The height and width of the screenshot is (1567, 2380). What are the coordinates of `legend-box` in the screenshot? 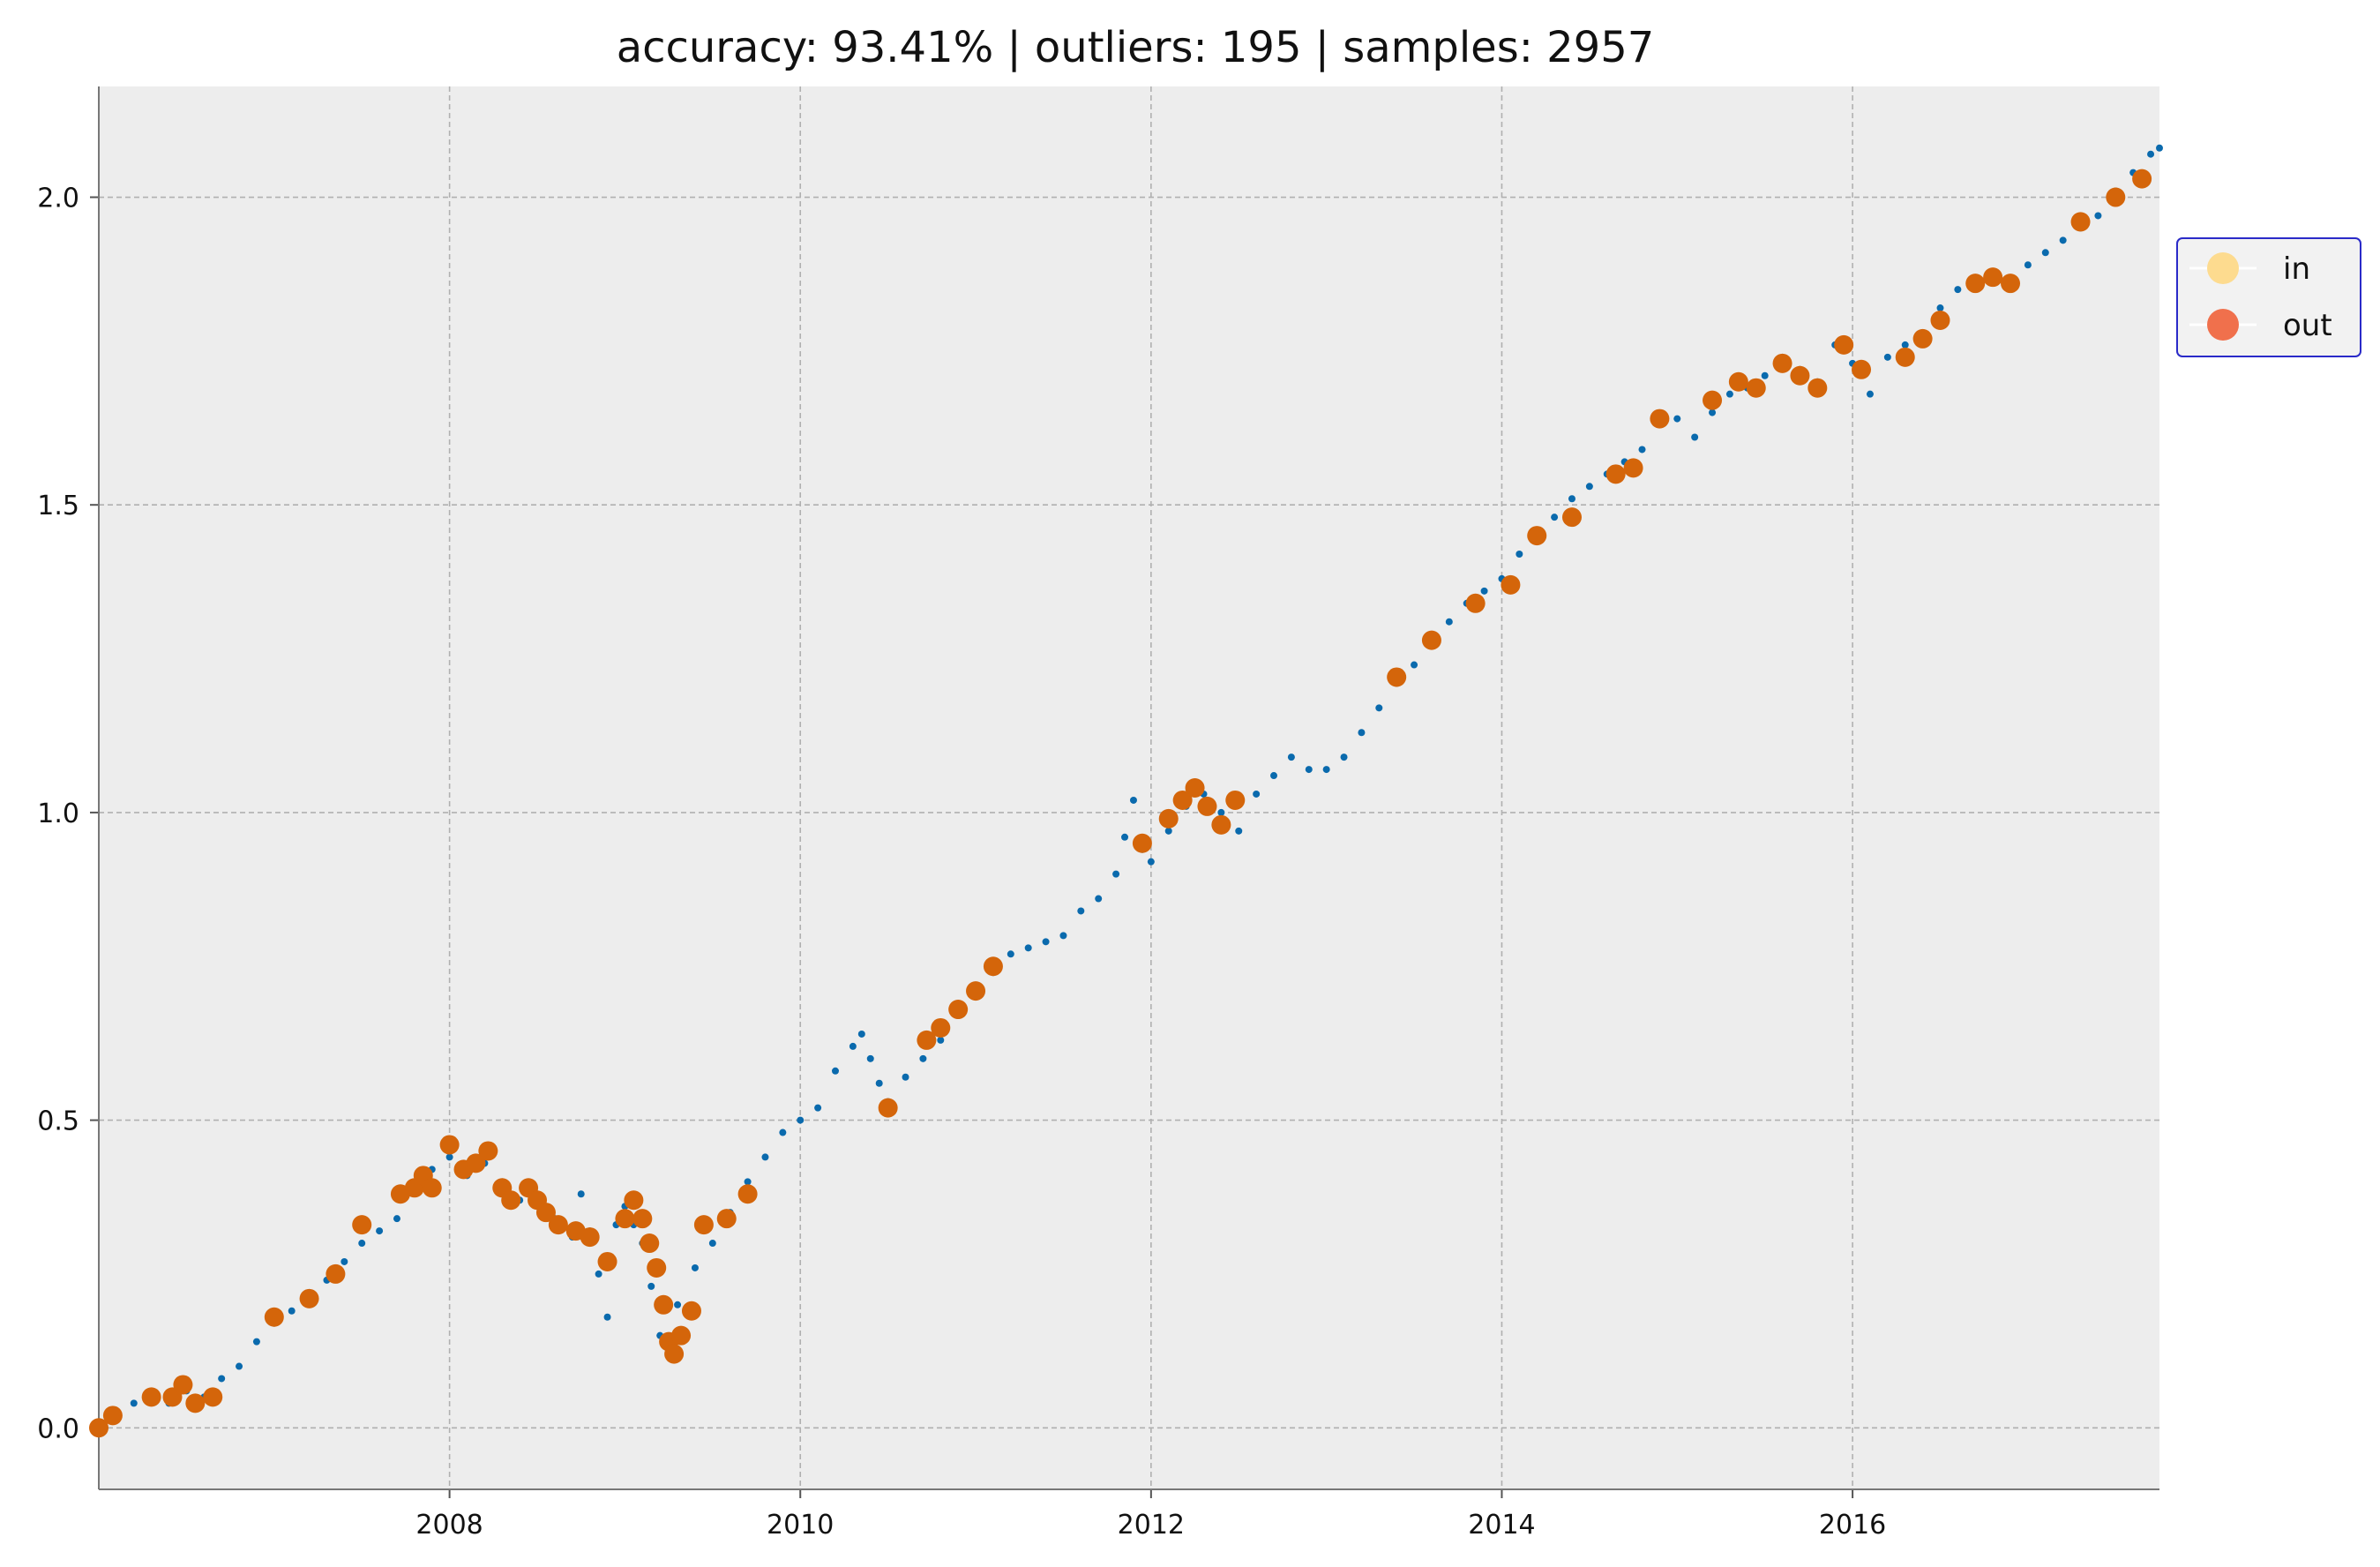 It's located at (2268, 297).